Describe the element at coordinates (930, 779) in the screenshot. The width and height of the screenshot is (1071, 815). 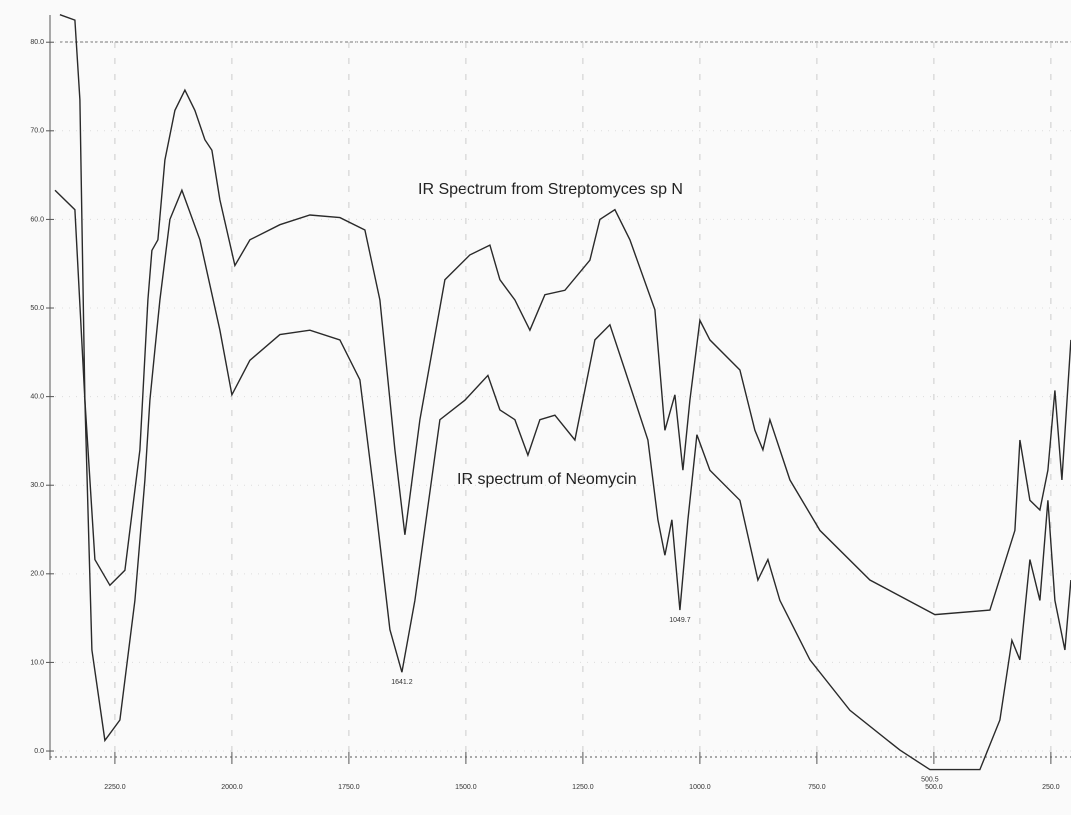
I see `peak-label: 500.5` at that location.